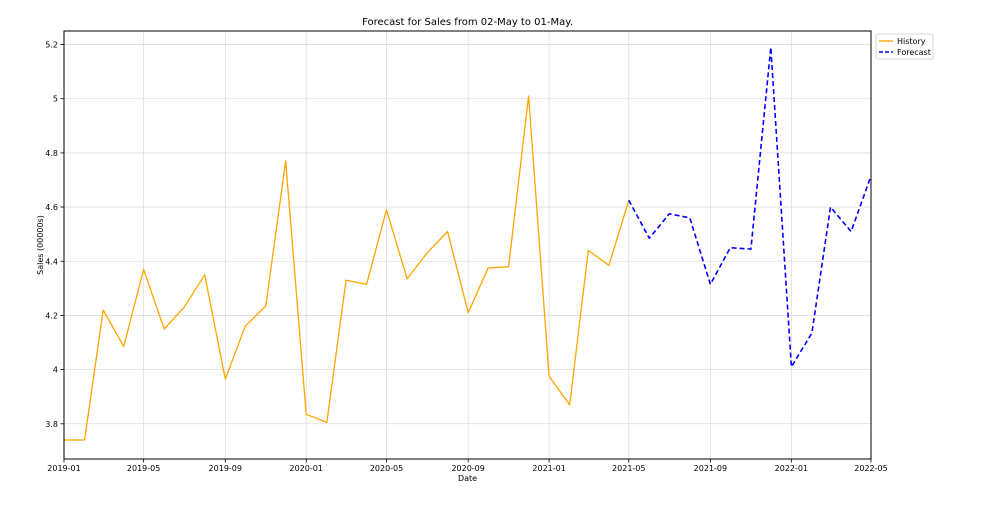 Image resolution: width=1000 pixels, height=507 pixels. I want to click on y-tick-label: 4, so click(55, 370).